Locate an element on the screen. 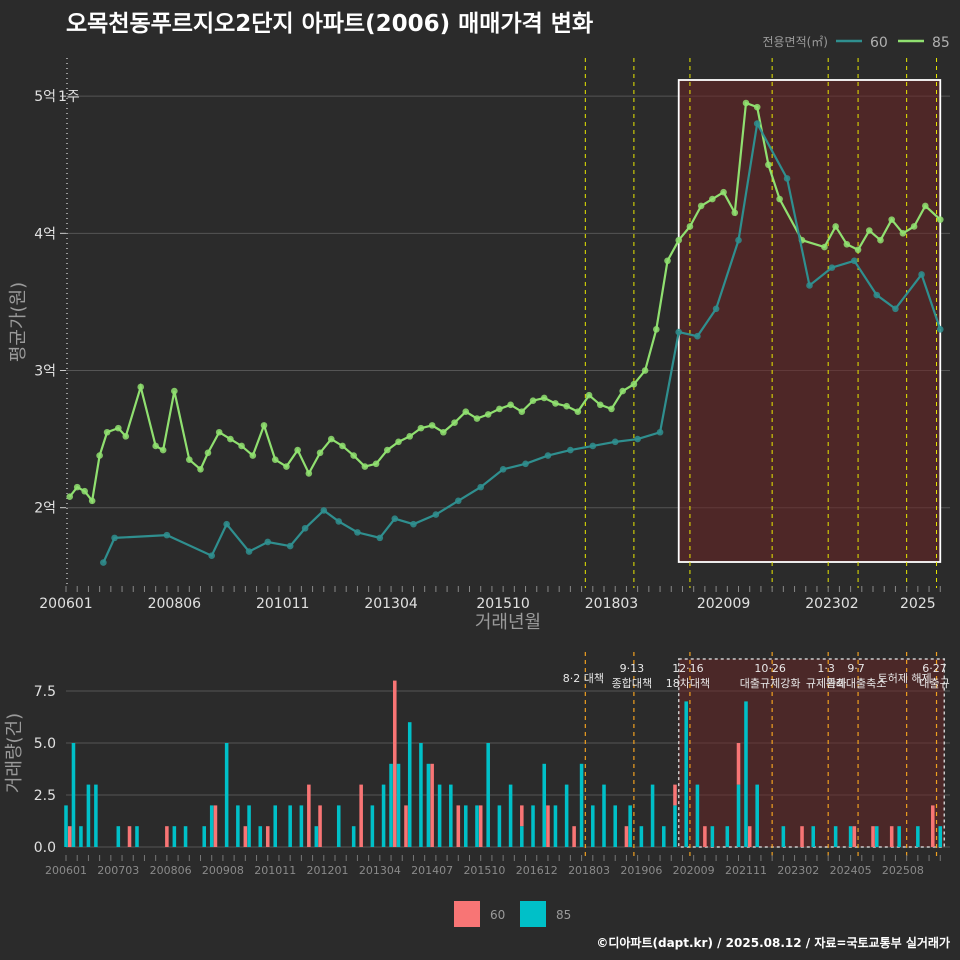 The width and height of the screenshot is (960, 960). bar-y-tick-label: 7.5 is located at coordinates (45, 692).